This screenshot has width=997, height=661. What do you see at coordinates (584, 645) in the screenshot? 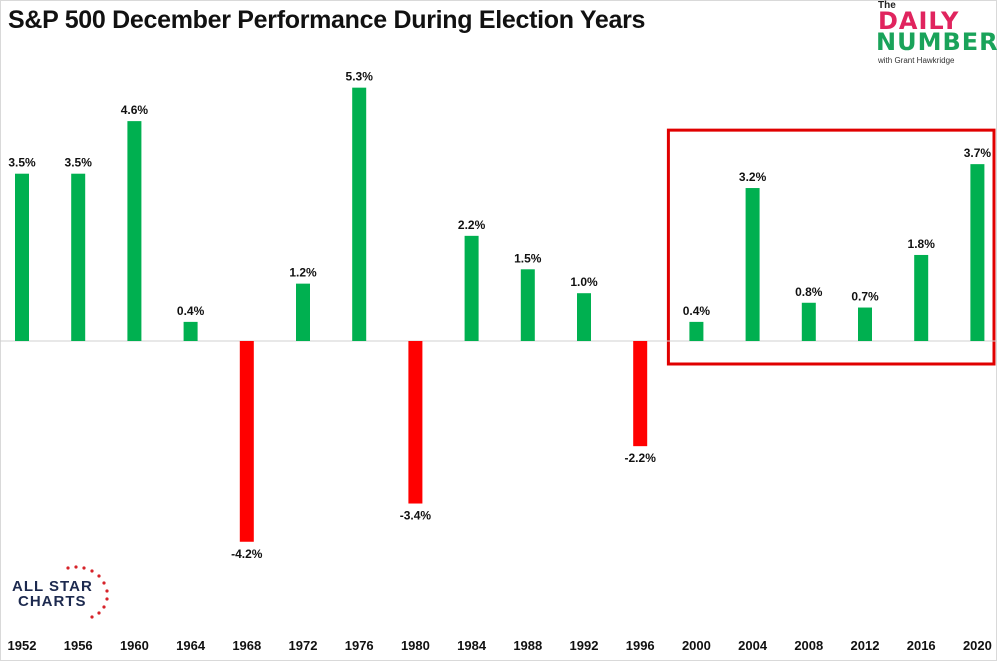
I see `x-tick-1992: 1992` at bounding box center [584, 645].